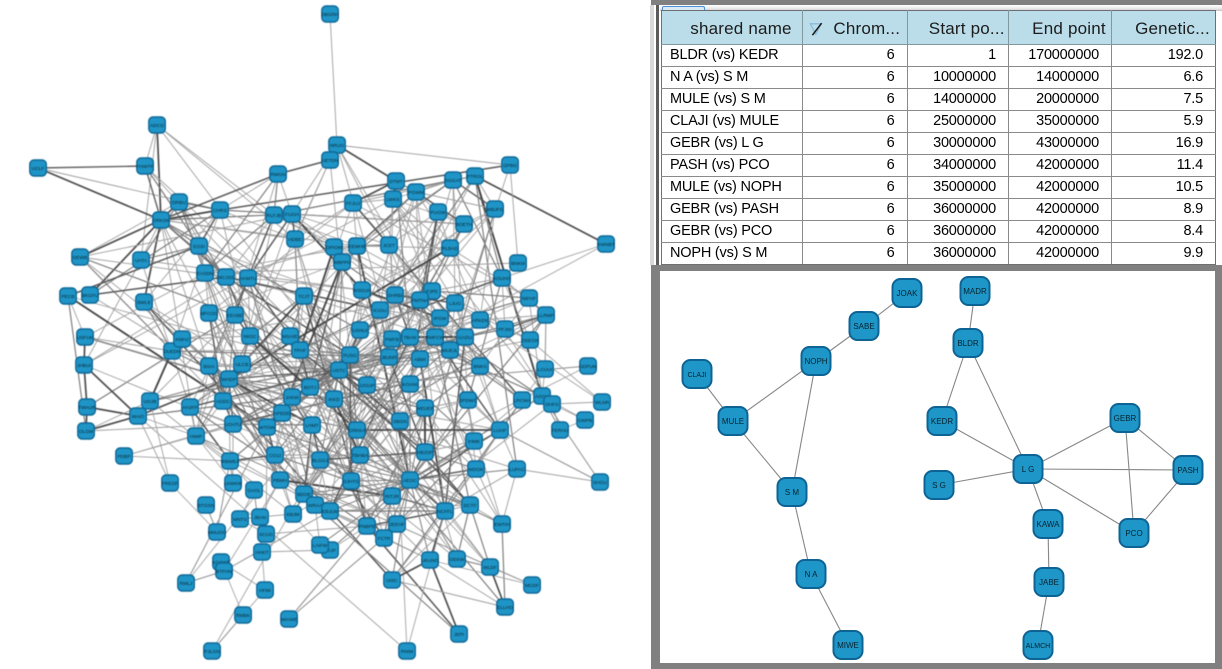 This screenshot has height=669, width=1222. What do you see at coordinates (240, 520) in the screenshot?
I see `svg-text: MNTS` at bounding box center [240, 520].